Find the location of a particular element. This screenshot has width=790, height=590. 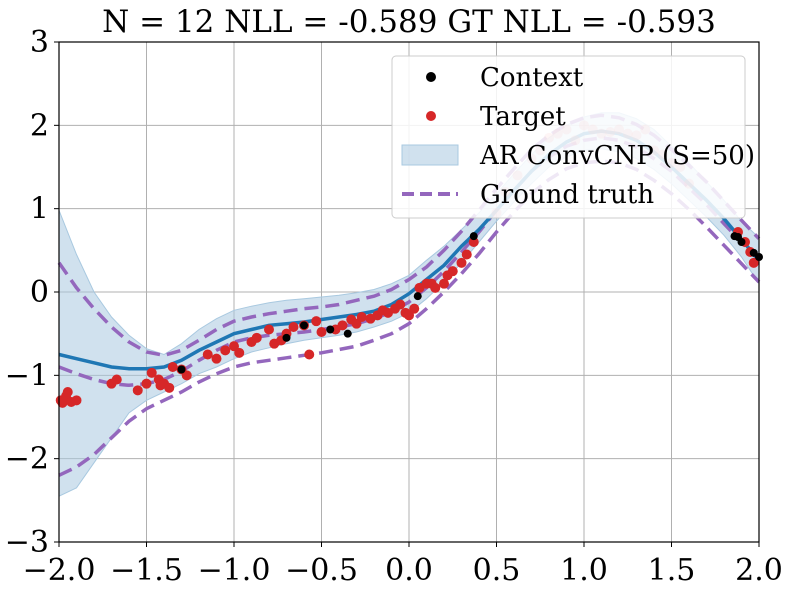

legend-context-marker is located at coordinates (431, 77).